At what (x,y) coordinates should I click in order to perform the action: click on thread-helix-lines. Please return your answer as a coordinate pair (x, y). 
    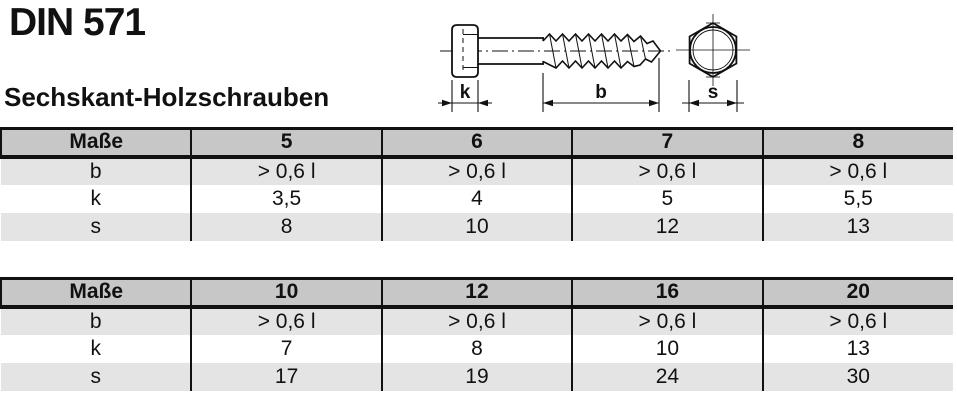
    Looking at the image, I should click on (597, 51).